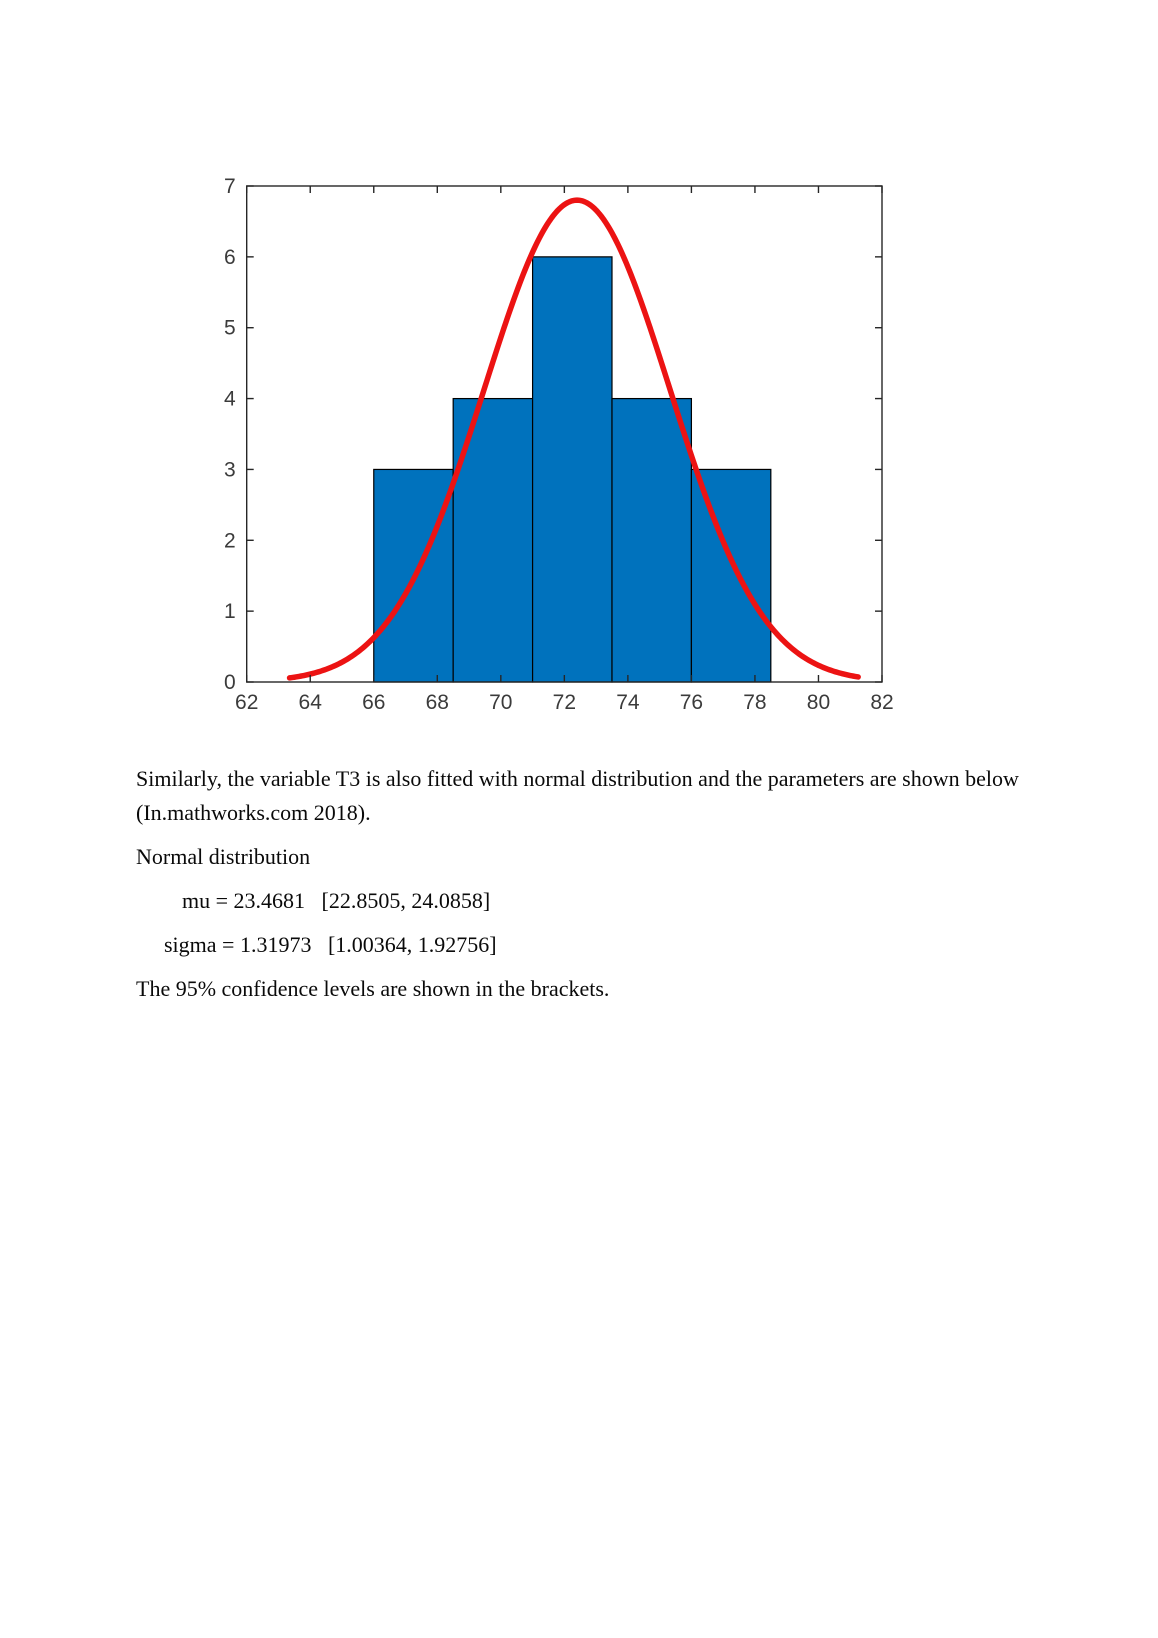  Describe the element at coordinates (881, 702) in the screenshot. I see `x-tick-label: 82` at that location.